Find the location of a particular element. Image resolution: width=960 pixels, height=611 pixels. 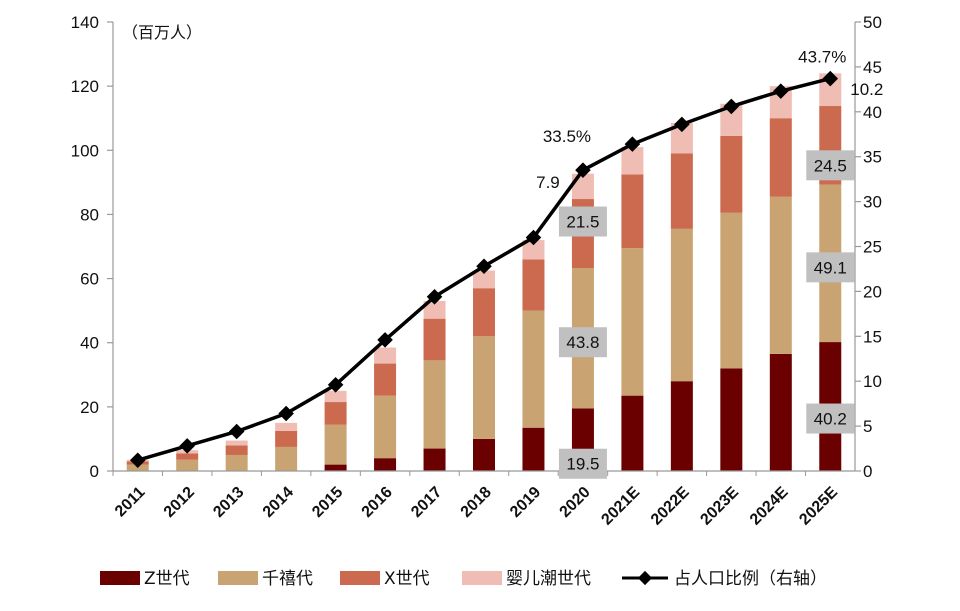

z-label-2020-box is located at coordinates (582, 463).